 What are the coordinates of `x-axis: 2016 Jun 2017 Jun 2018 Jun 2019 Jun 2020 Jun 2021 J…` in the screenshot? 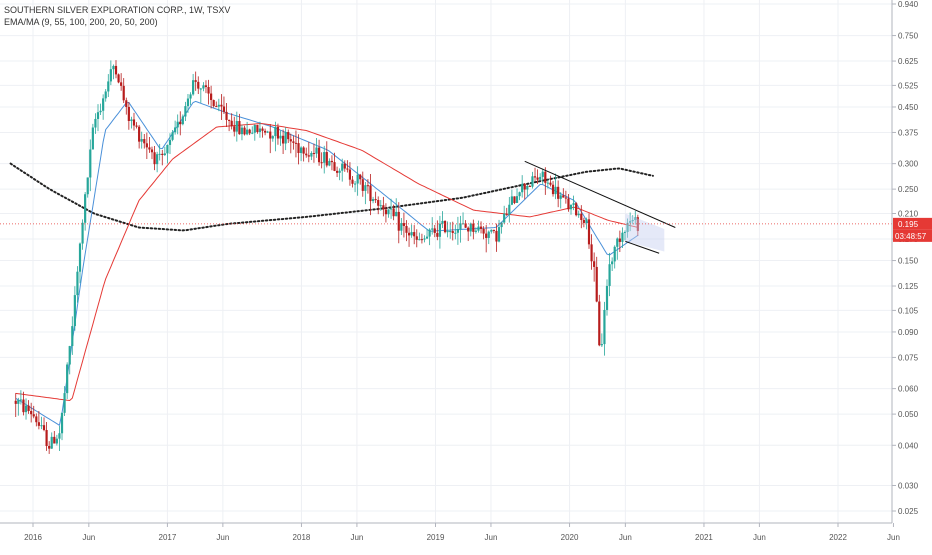 It's located at (450, 536).